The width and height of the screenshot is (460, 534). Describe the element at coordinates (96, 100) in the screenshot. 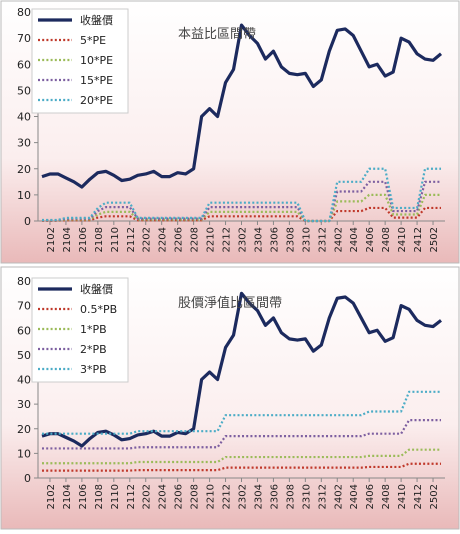

I see `legend-label: 20*PE` at that location.